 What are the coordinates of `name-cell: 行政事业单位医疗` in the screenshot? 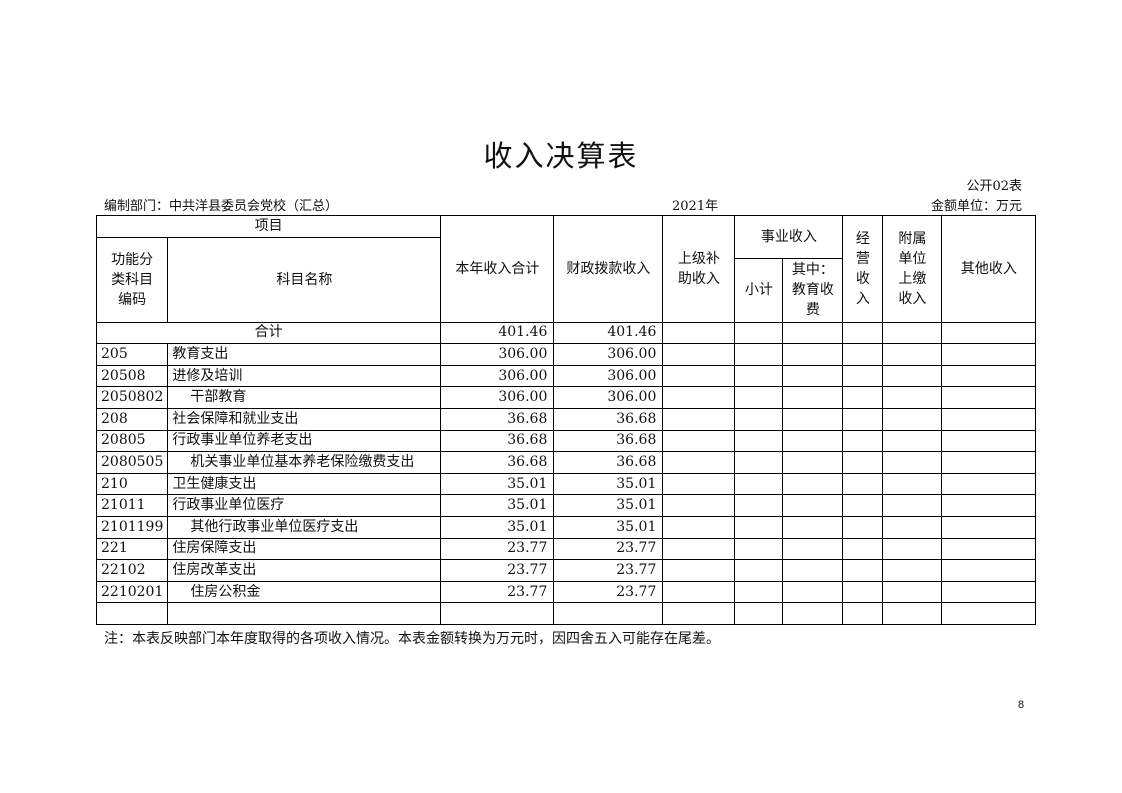 It's located at (304, 505).